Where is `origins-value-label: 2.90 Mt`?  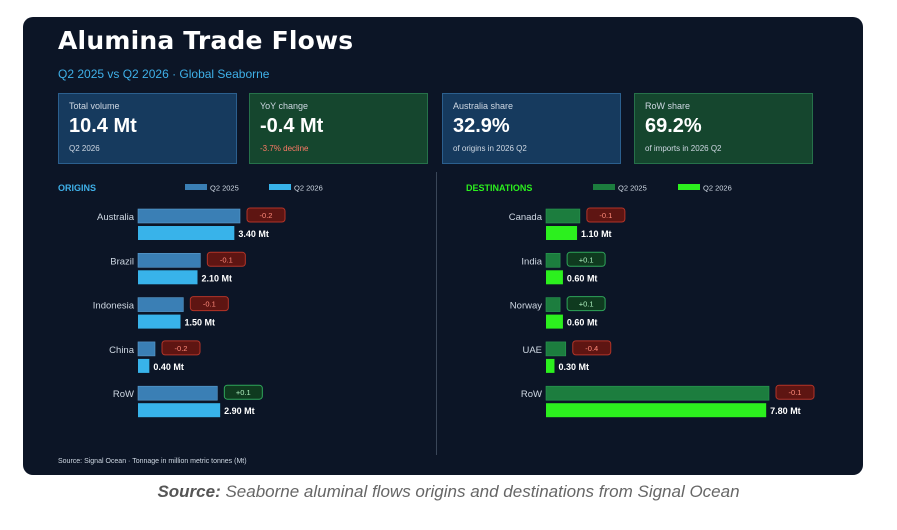
origins-value-label: 2.90 Mt is located at coordinates (239, 411).